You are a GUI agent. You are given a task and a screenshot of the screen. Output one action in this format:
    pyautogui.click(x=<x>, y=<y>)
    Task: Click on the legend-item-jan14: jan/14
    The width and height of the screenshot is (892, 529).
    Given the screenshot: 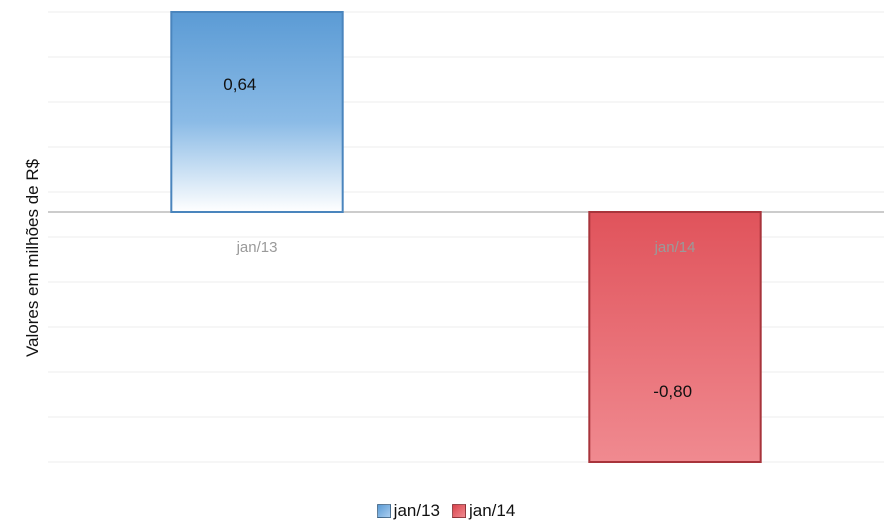 What is the action you would take?
    pyautogui.click(x=483, y=511)
    